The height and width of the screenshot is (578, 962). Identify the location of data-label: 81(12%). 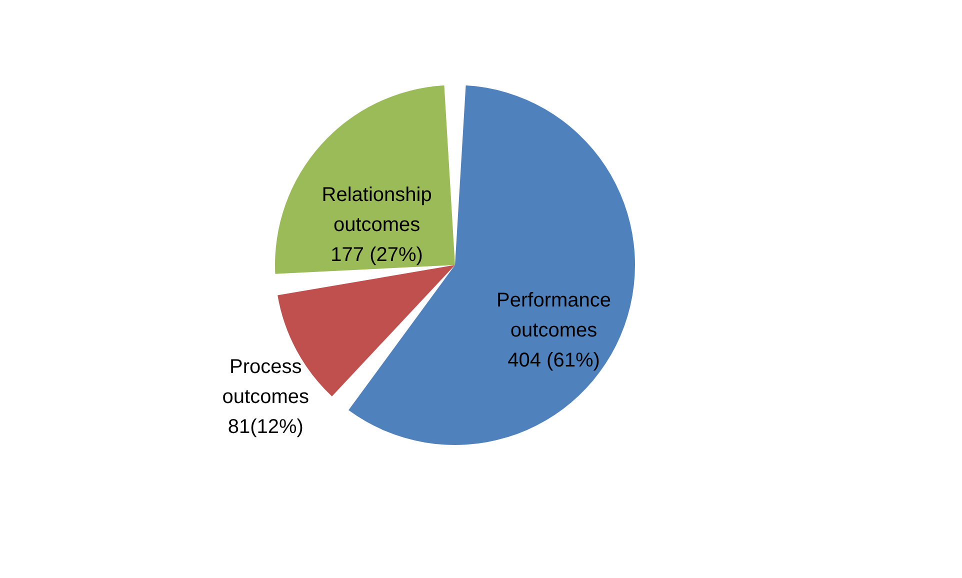
(266, 427).